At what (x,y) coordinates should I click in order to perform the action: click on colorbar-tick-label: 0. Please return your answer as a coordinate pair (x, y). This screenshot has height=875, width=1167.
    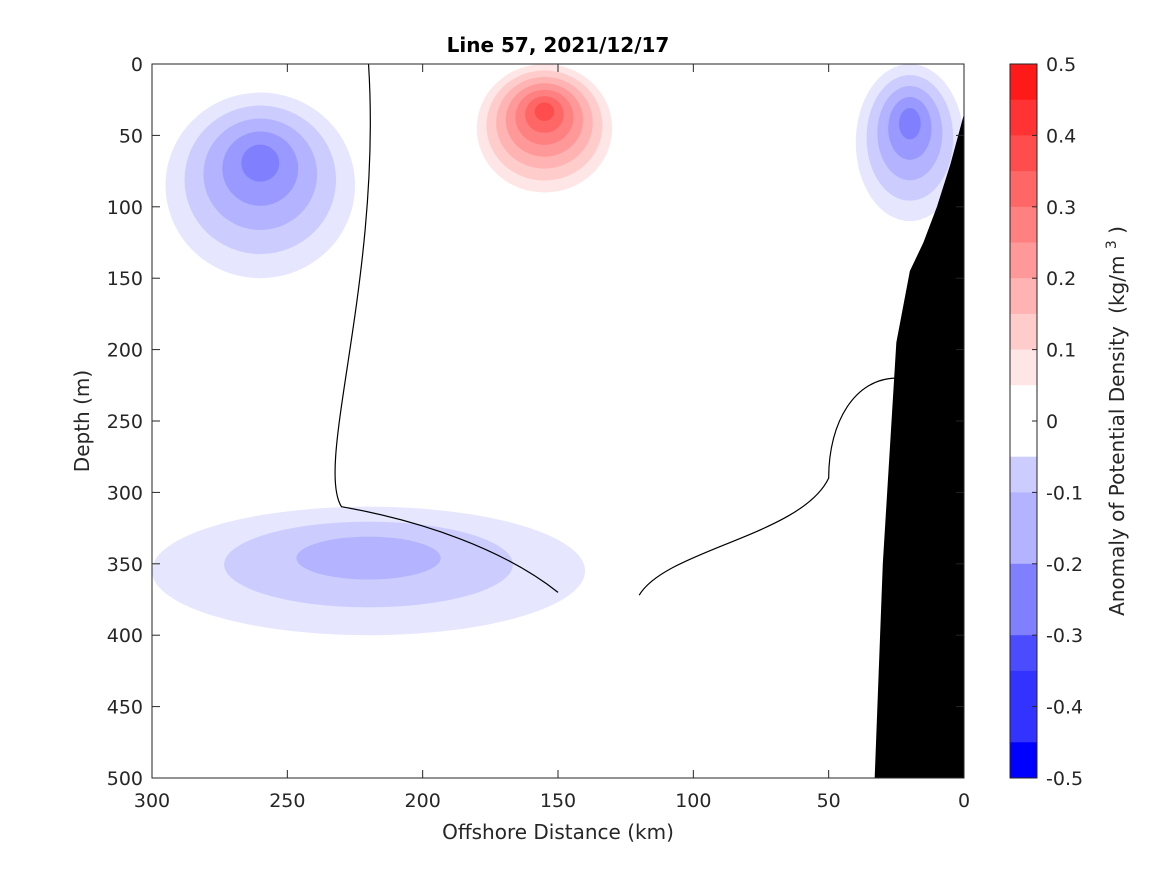
    Looking at the image, I should click on (1052, 422).